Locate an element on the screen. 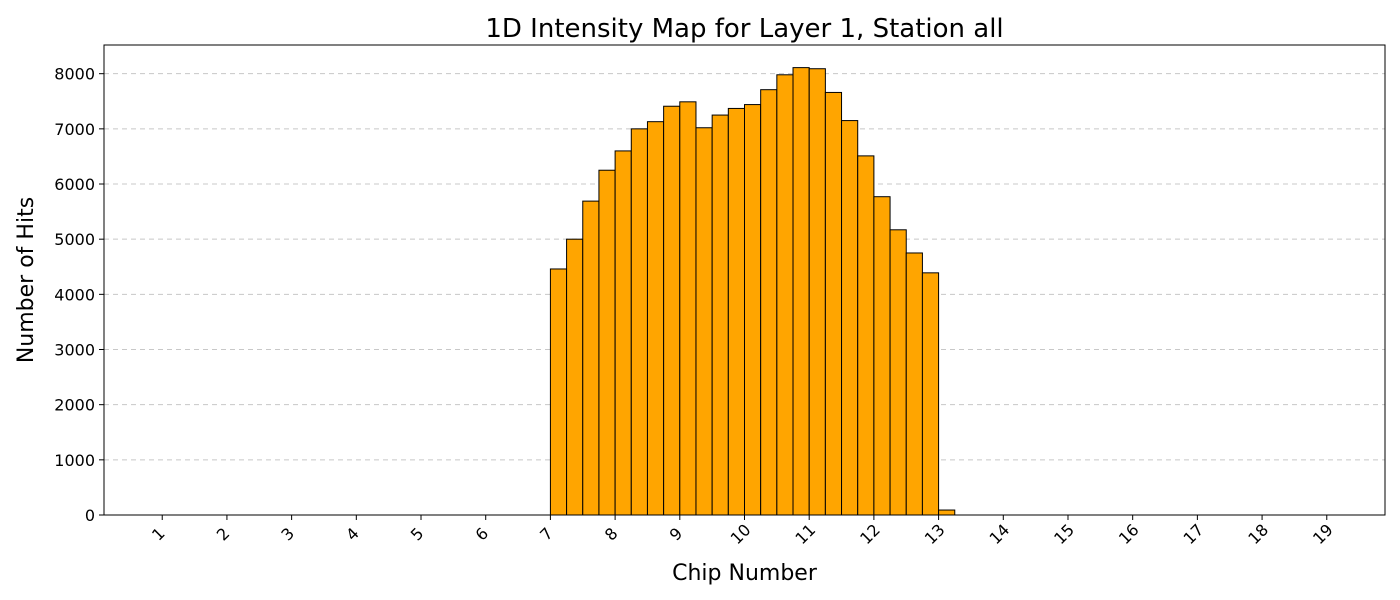  x-tick-label: 1 is located at coordinates (158, 534).